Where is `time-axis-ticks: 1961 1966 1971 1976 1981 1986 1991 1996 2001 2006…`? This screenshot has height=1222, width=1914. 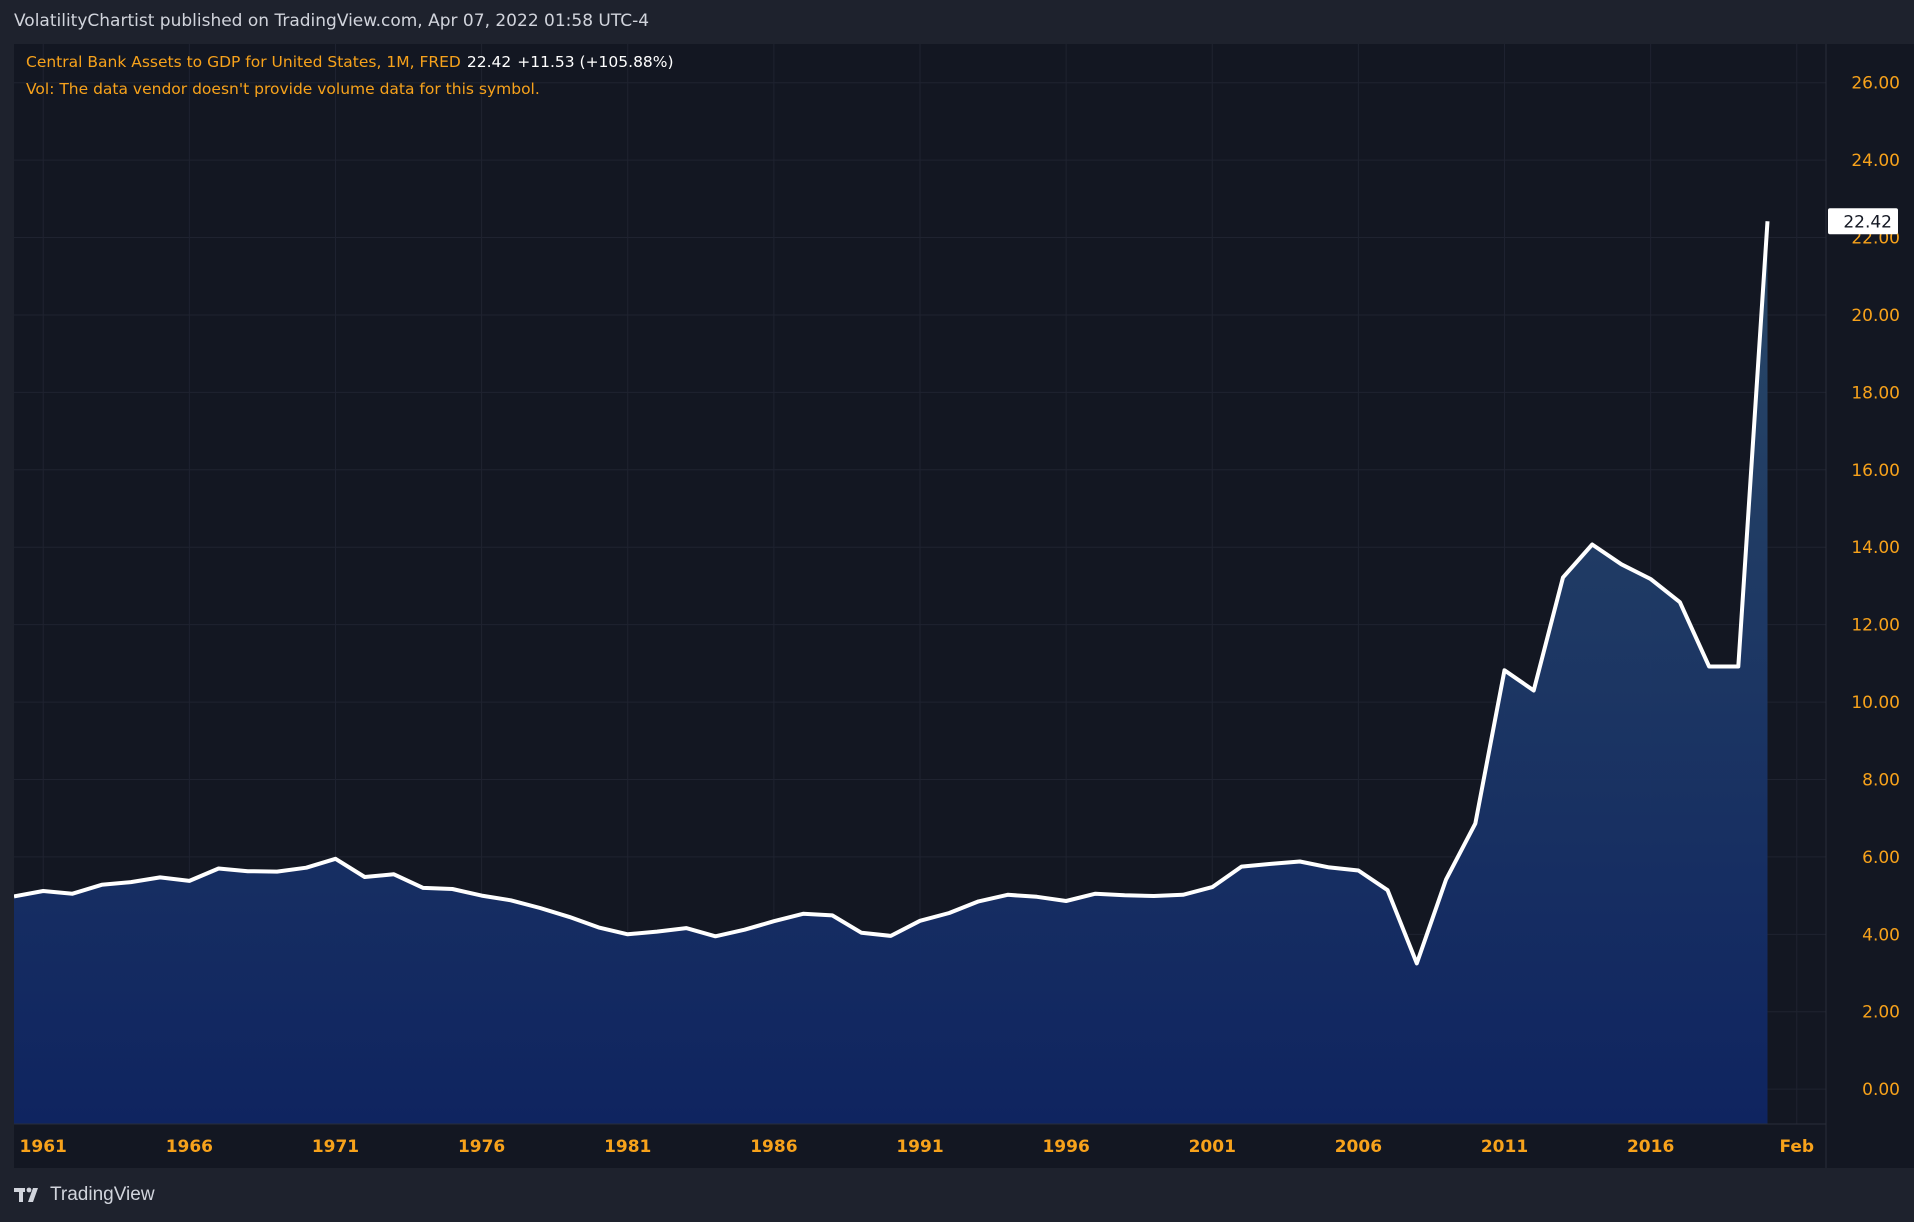
time-axis-ticks: 1961 1966 1971 1976 1981 1986 1991 1996 2001 2006… is located at coordinates (917, 1147).